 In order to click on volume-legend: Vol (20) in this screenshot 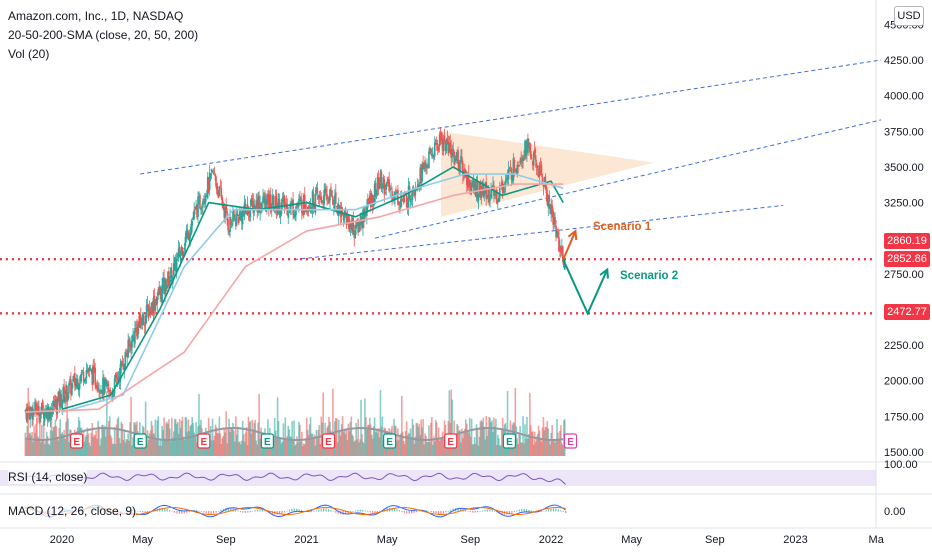, I will do `click(29, 54)`.